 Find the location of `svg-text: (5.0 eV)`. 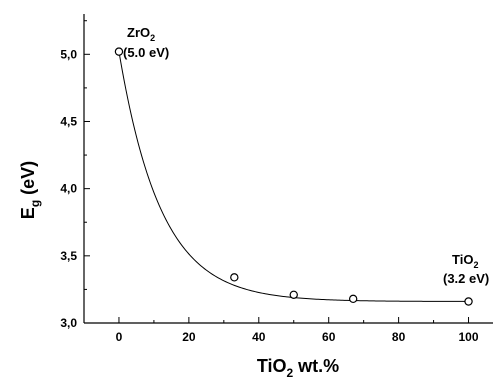

svg-text: (5.0 eV) is located at coordinates (146, 52).